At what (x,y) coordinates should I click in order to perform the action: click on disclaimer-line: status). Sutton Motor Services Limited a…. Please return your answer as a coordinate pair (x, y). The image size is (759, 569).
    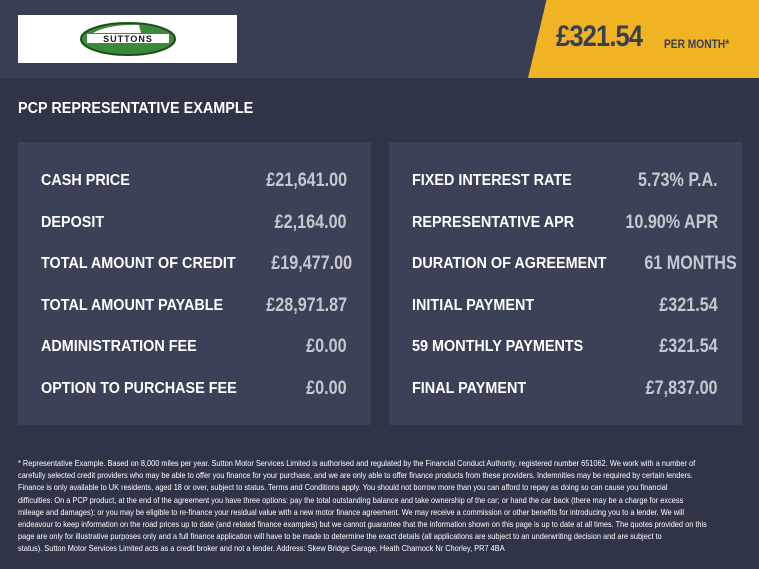
    Looking at the image, I should click on (261, 548).